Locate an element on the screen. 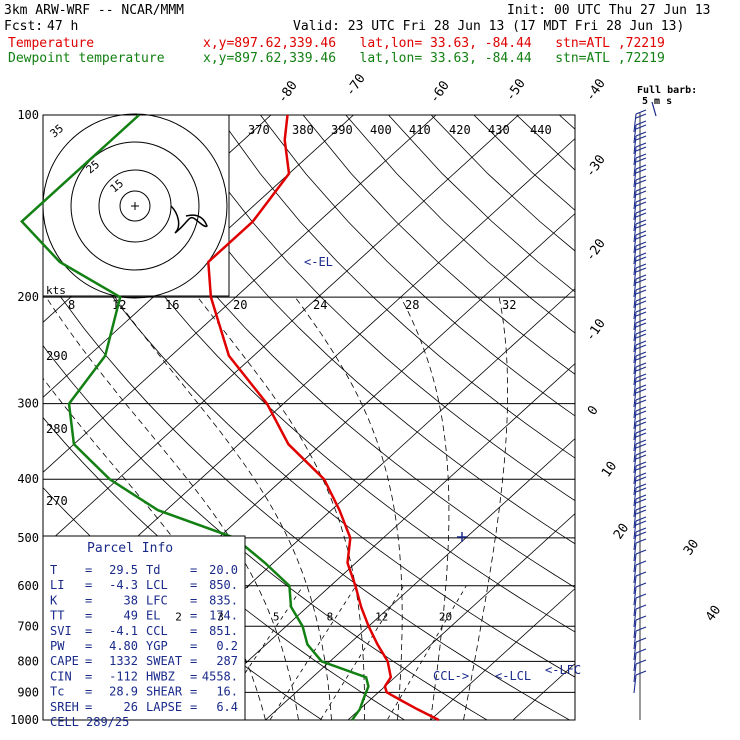 The height and width of the screenshot is (740, 740). dry-adiabat is located at coordinates (3, 424).